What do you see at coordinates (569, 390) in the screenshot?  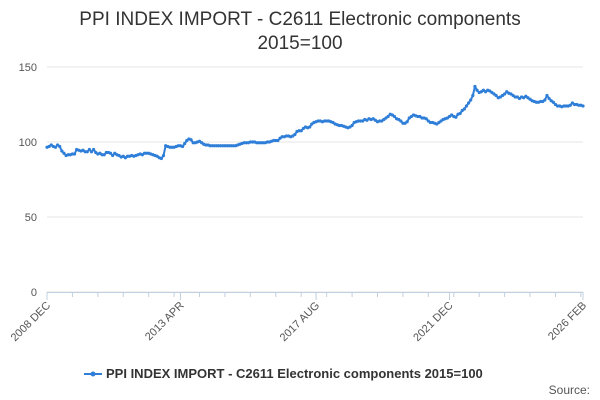 I see `source-label: Source:` at bounding box center [569, 390].